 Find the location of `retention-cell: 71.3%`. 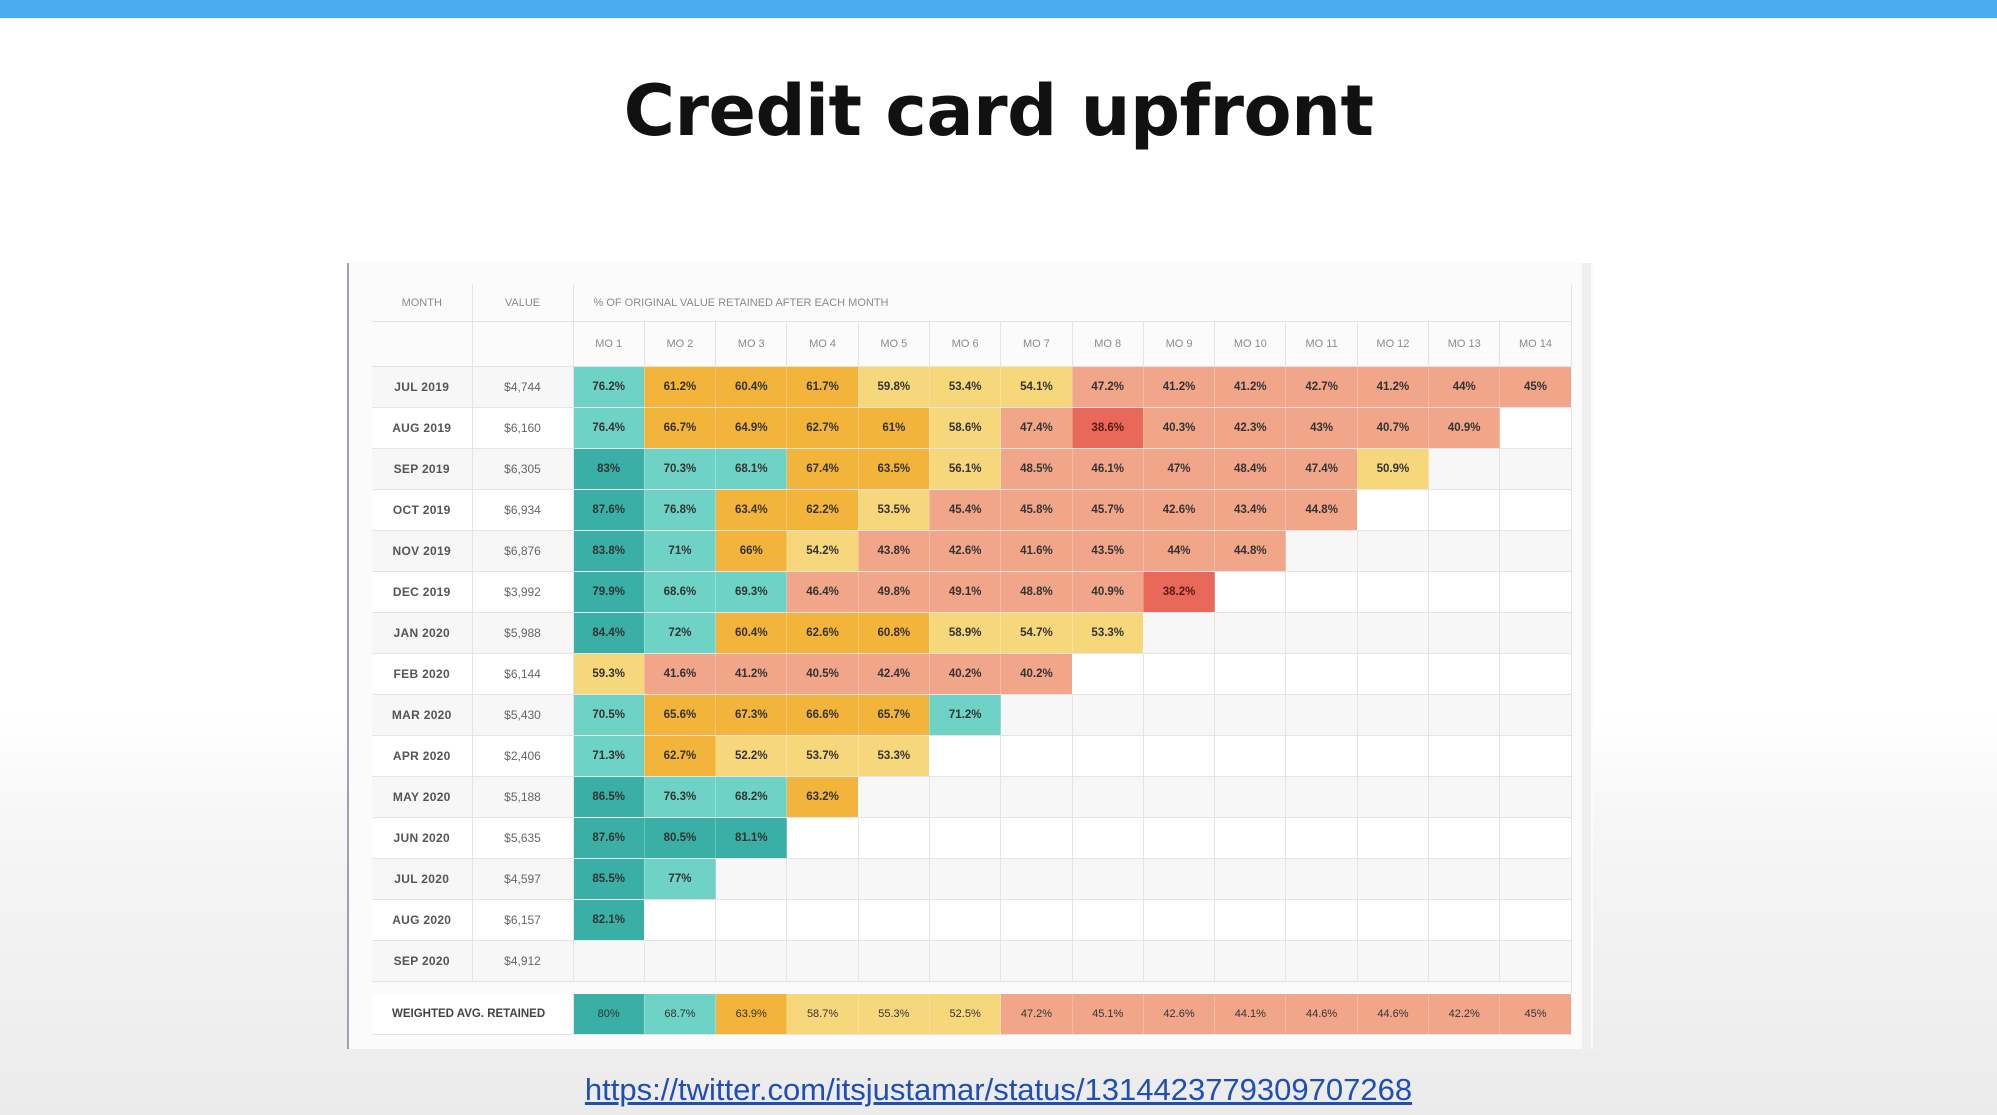

retention-cell: 71.3% is located at coordinates (609, 756).